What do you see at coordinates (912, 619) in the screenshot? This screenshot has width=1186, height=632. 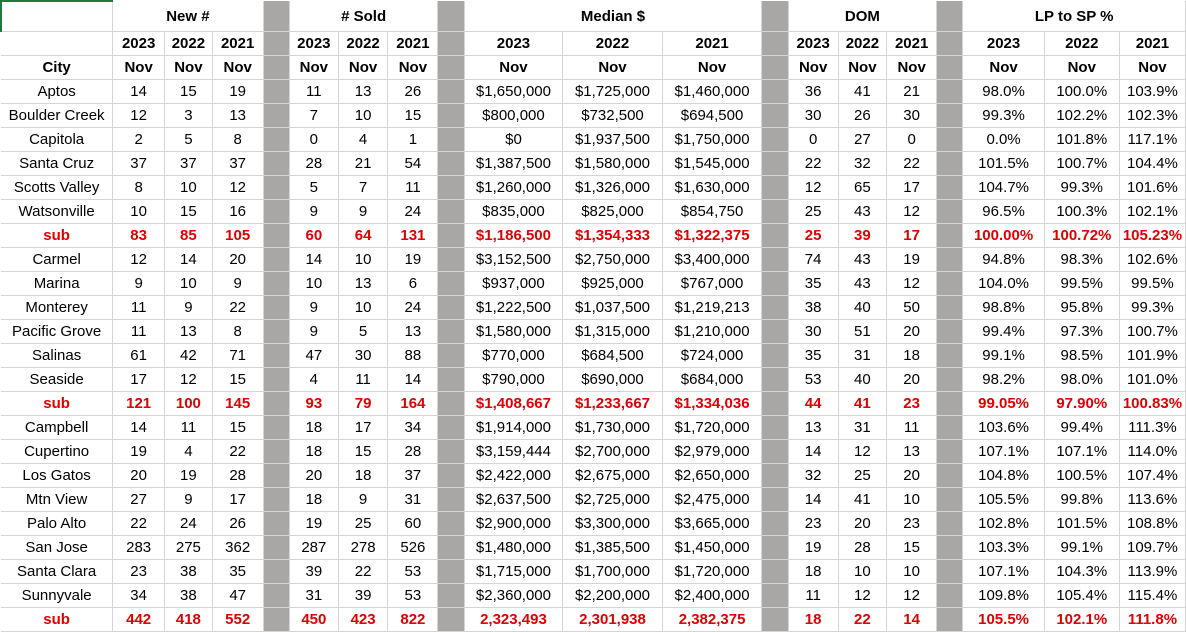 I see `dom-cell: 14` at bounding box center [912, 619].